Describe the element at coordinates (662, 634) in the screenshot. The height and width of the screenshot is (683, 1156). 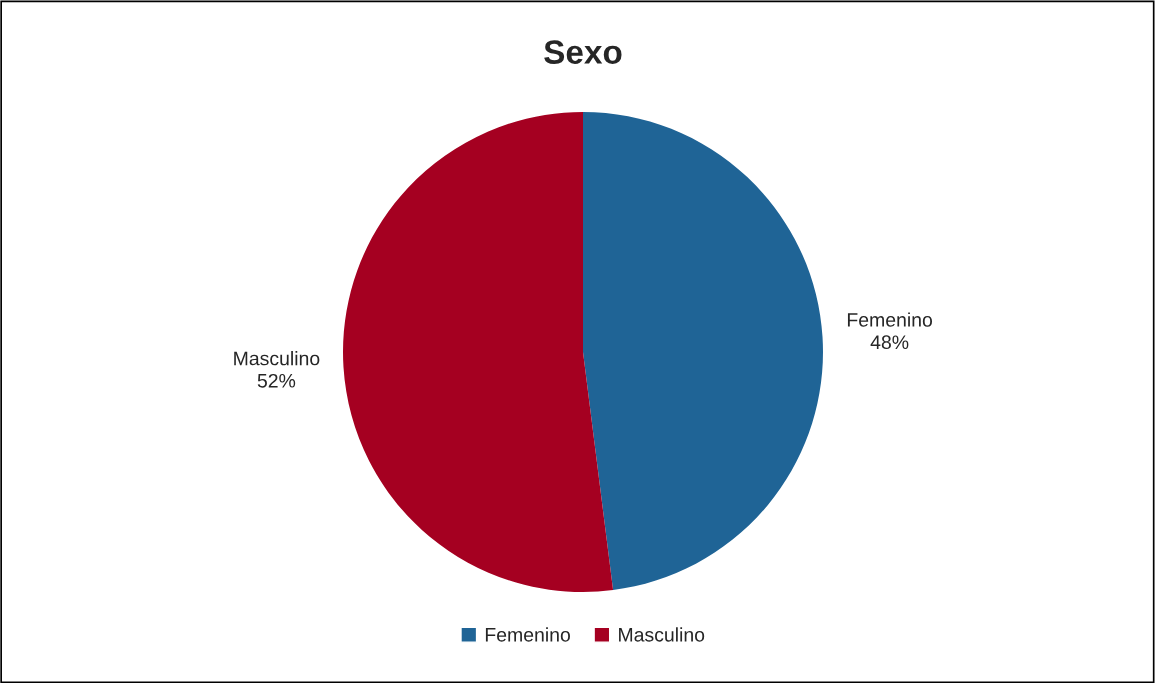
I see `legend-label: Masculino` at that location.